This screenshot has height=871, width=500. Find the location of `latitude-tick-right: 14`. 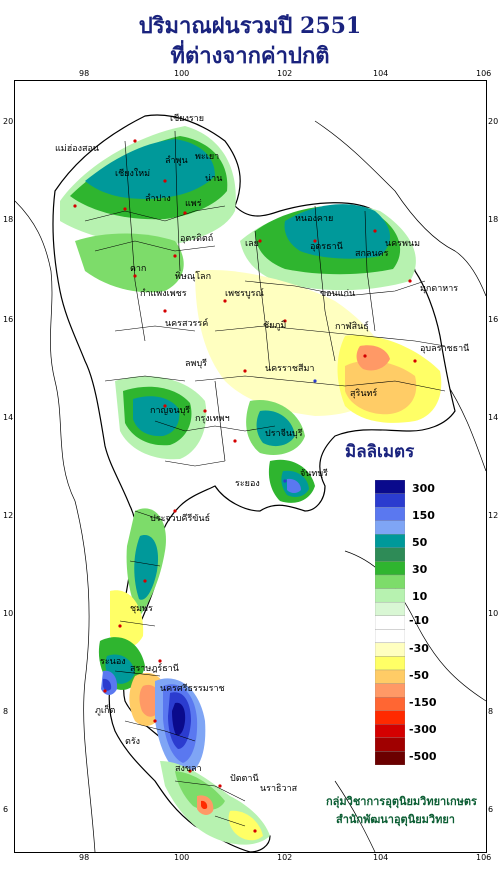

latitude-tick-right: 14 is located at coordinates (493, 417).